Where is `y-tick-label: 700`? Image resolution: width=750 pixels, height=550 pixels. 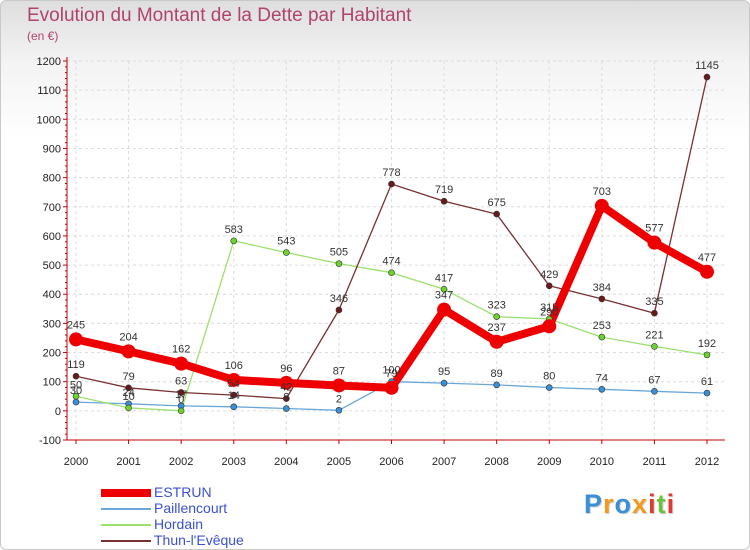 y-tick-label: 700 is located at coordinates (52, 208).